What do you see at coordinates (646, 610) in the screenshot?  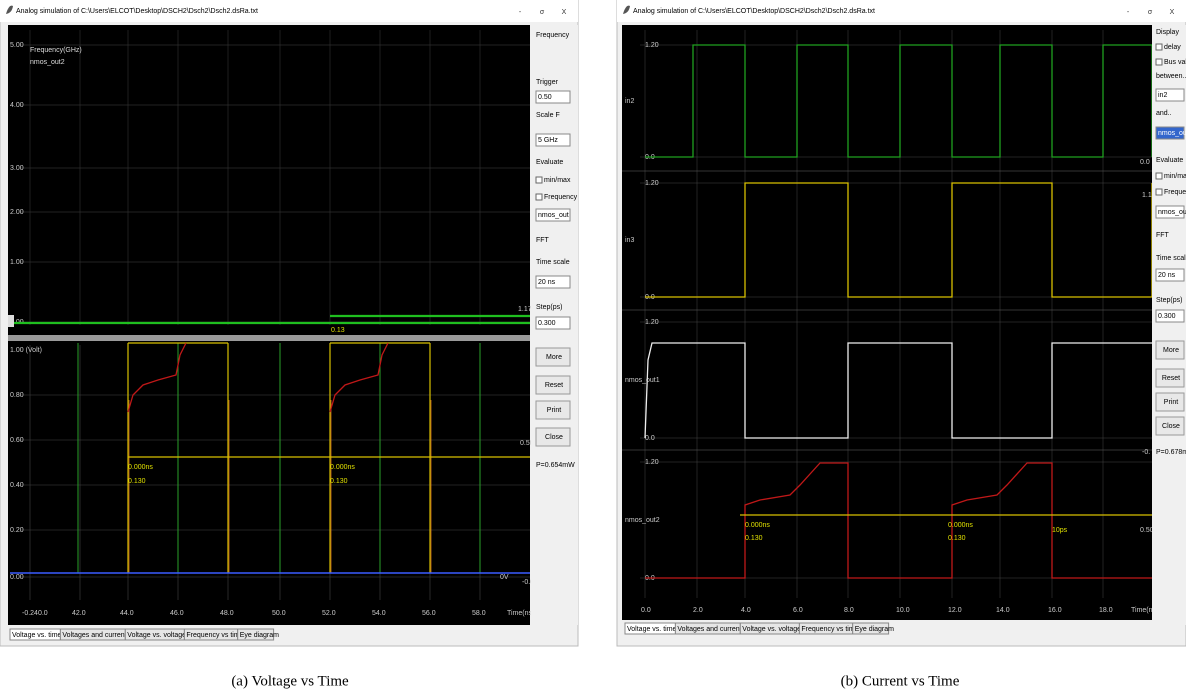 I see `x-label: 0.0` at bounding box center [646, 610].